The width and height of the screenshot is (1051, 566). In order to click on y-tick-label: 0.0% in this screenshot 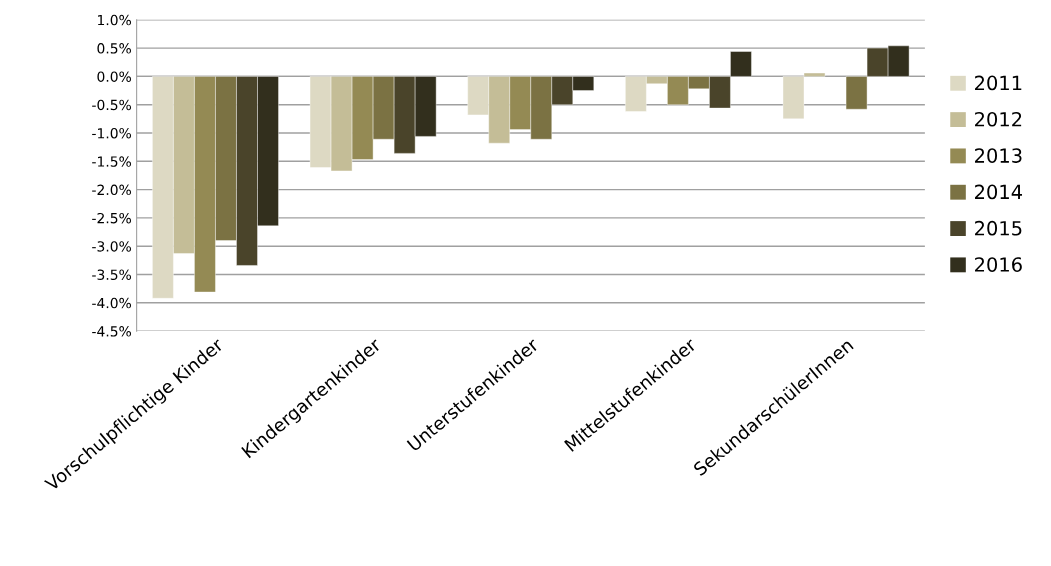, I will do `click(114, 76)`.